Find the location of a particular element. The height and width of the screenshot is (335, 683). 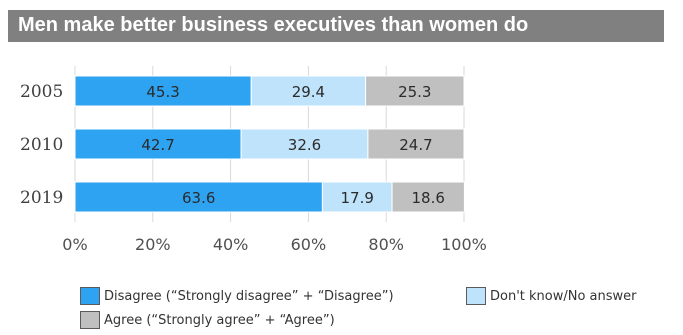

legend-label-agree: Agree (“Strongly agree” + “Agree”) is located at coordinates (219, 320).